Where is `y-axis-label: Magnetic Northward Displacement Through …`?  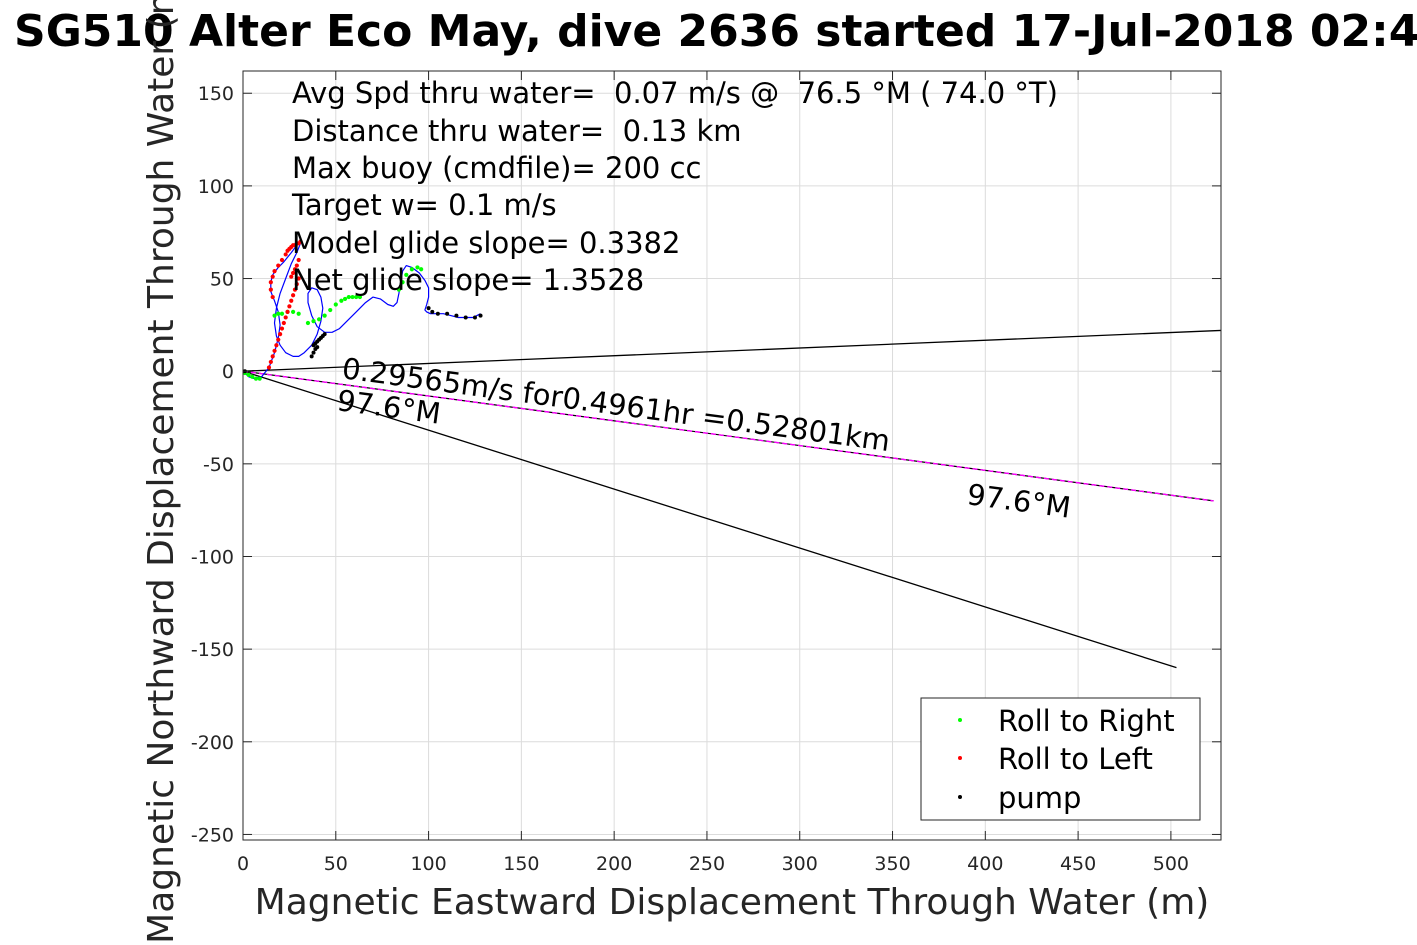
y-axis-label: Magnetic Northward Displacement Through … is located at coordinates (161, 472).